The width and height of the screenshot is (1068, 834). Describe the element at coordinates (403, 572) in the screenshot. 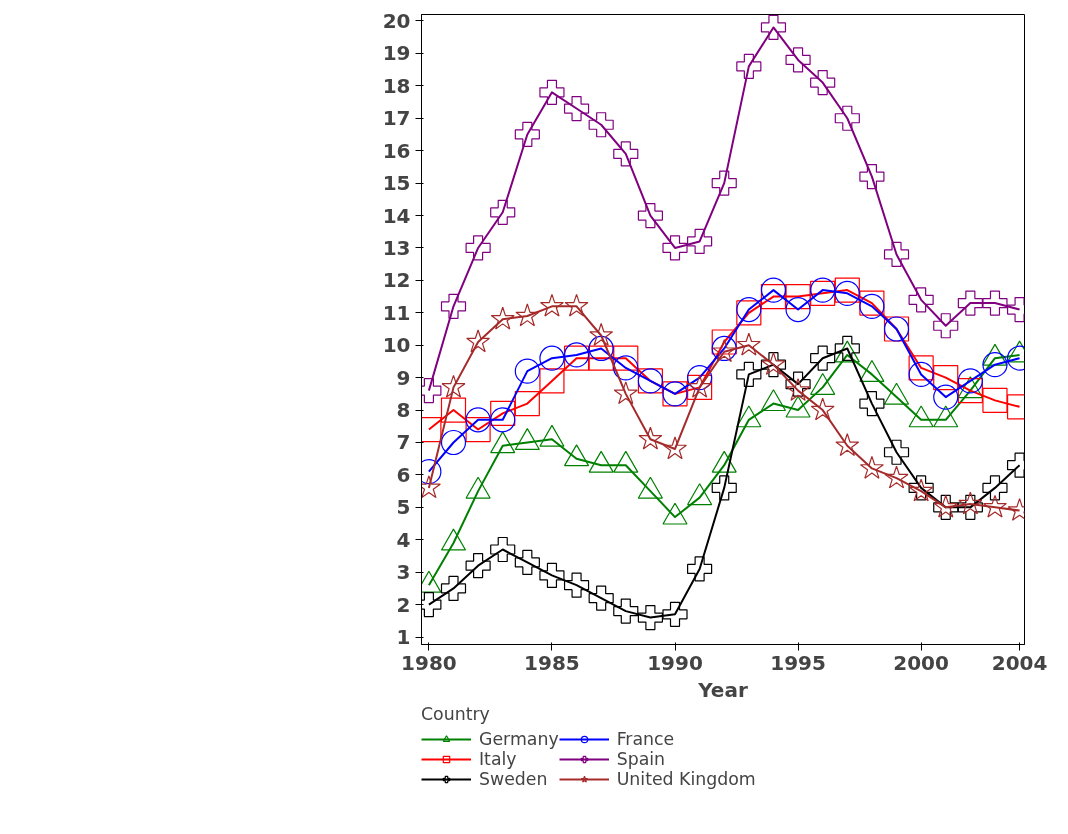

I see `y-tick-label: 3` at that location.